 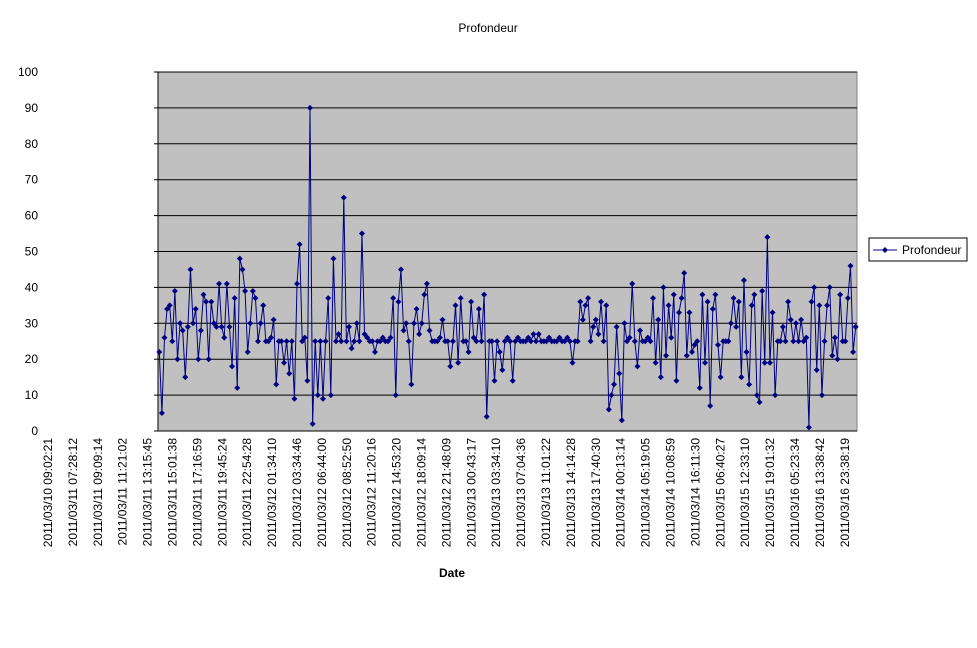 I want to click on legend-label: Profondeur, so click(x=931, y=250).